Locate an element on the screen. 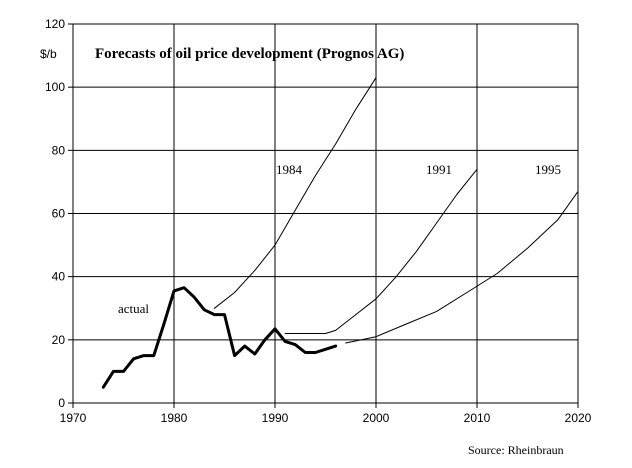 The image size is (632, 468). y-tick-label-80: 80 is located at coordinates (59, 150).